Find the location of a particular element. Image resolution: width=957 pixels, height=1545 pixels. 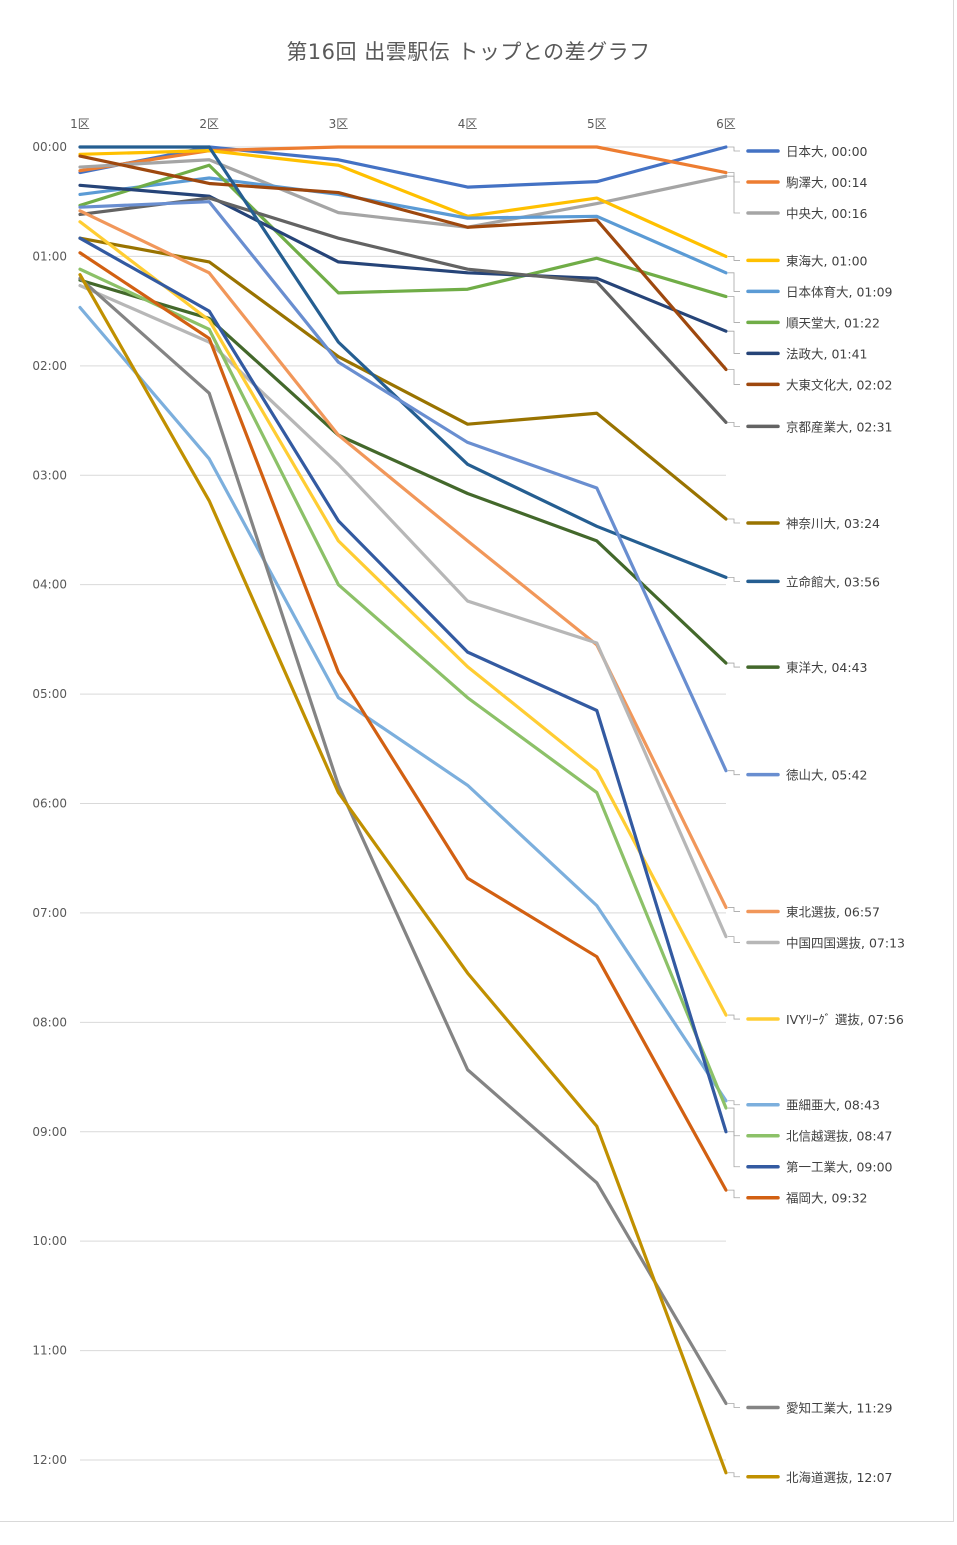

y-tick-label: 10:00 is located at coordinates (49, 1241).